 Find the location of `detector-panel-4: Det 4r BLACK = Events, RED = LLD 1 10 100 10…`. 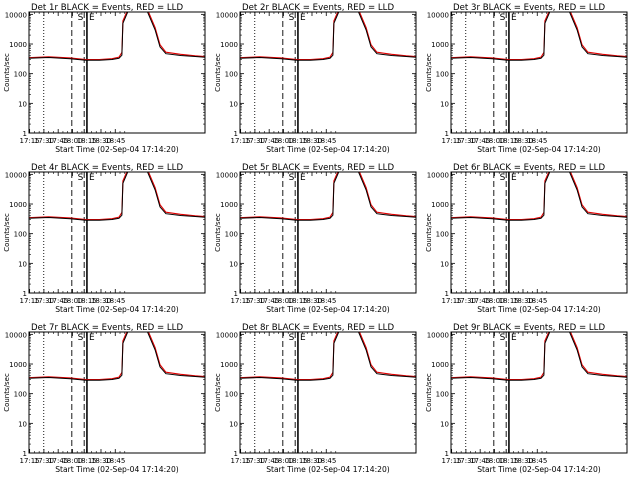

detector-panel-4: Det 4r BLACK = Events, RED = LLD 1 10 100 10… is located at coordinates (104, 238).